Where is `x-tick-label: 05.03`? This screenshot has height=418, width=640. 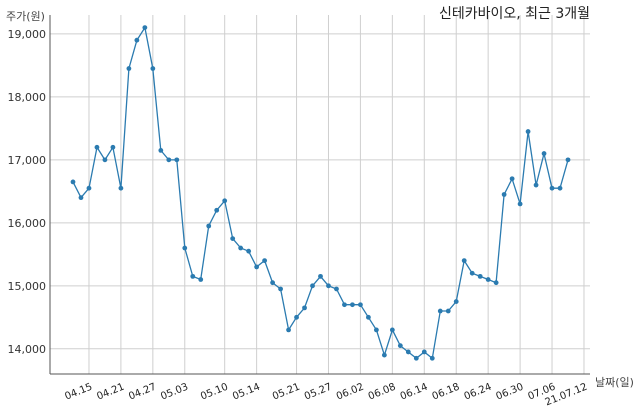
x-tick-label: 05.03 is located at coordinates (174, 392).